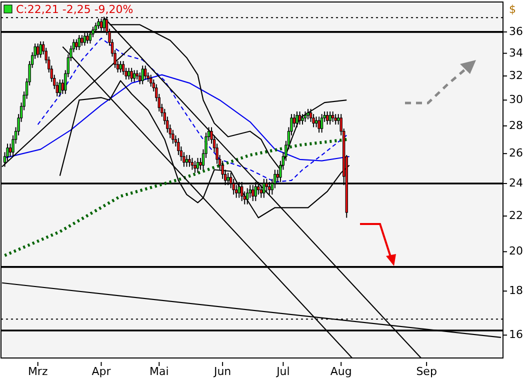 This screenshot has height=380, width=531. What do you see at coordinates (512, 9) in the screenshot?
I see `y-axis-title: $` at bounding box center [512, 9].